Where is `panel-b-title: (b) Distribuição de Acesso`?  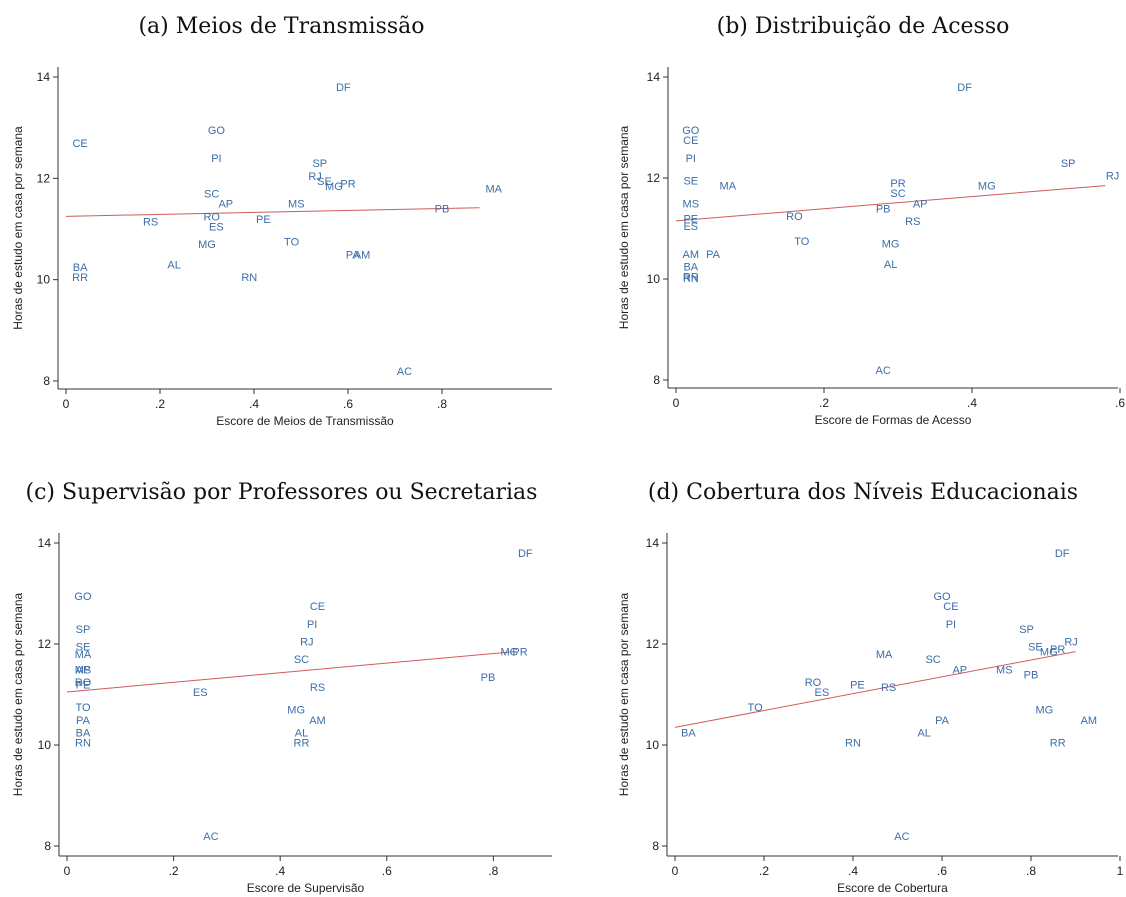
panel-b-title: (b) Distribuição de Acesso is located at coordinates (863, 26).